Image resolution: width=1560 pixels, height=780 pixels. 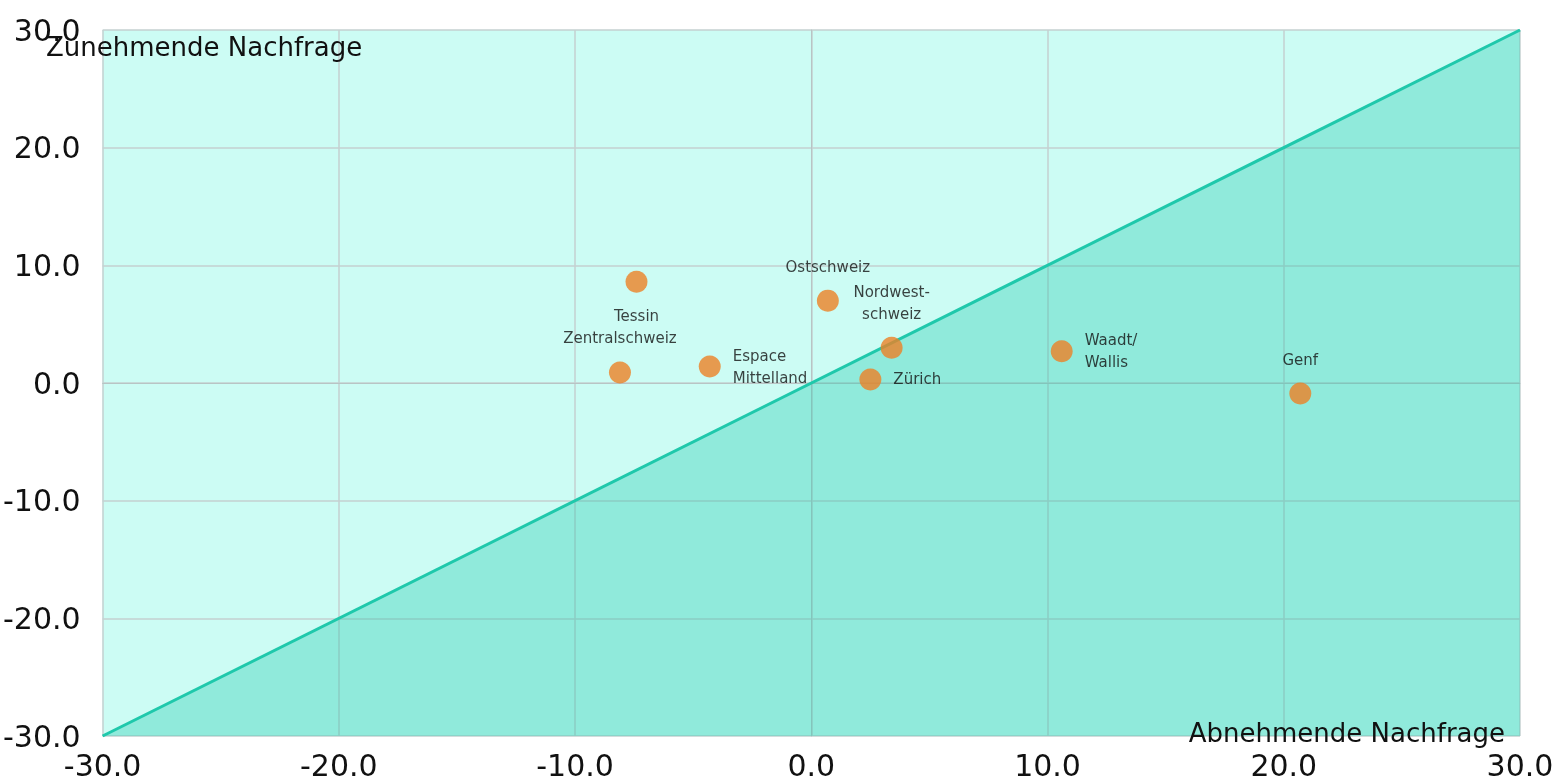 I want to click on data-label: Zentralschweiz, so click(x=620, y=338).